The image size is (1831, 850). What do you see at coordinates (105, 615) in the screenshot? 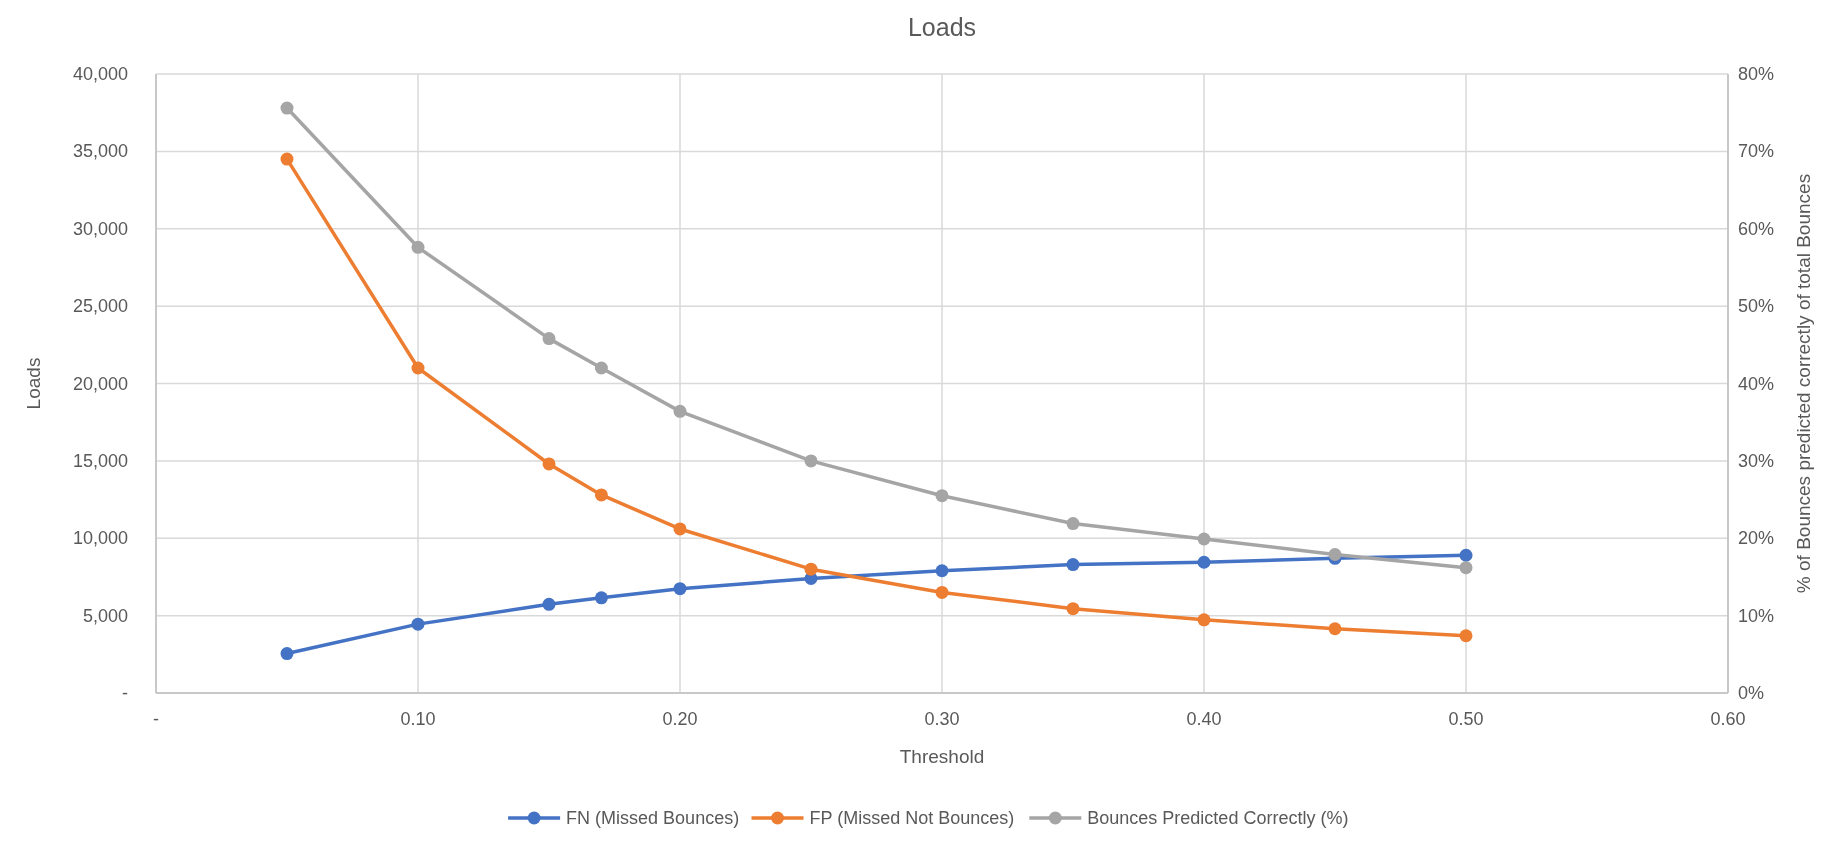
I see `y-tick-label: 5,000` at bounding box center [105, 615].